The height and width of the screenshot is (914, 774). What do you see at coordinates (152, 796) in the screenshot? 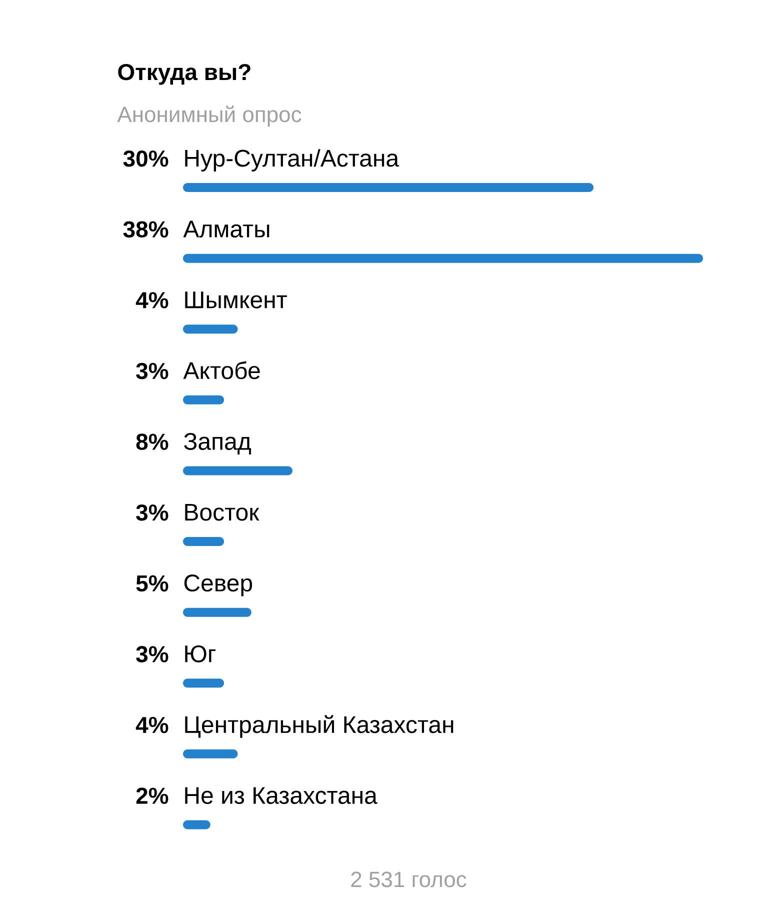
I see `data-label: 2%` at bounding box center [152, 796].